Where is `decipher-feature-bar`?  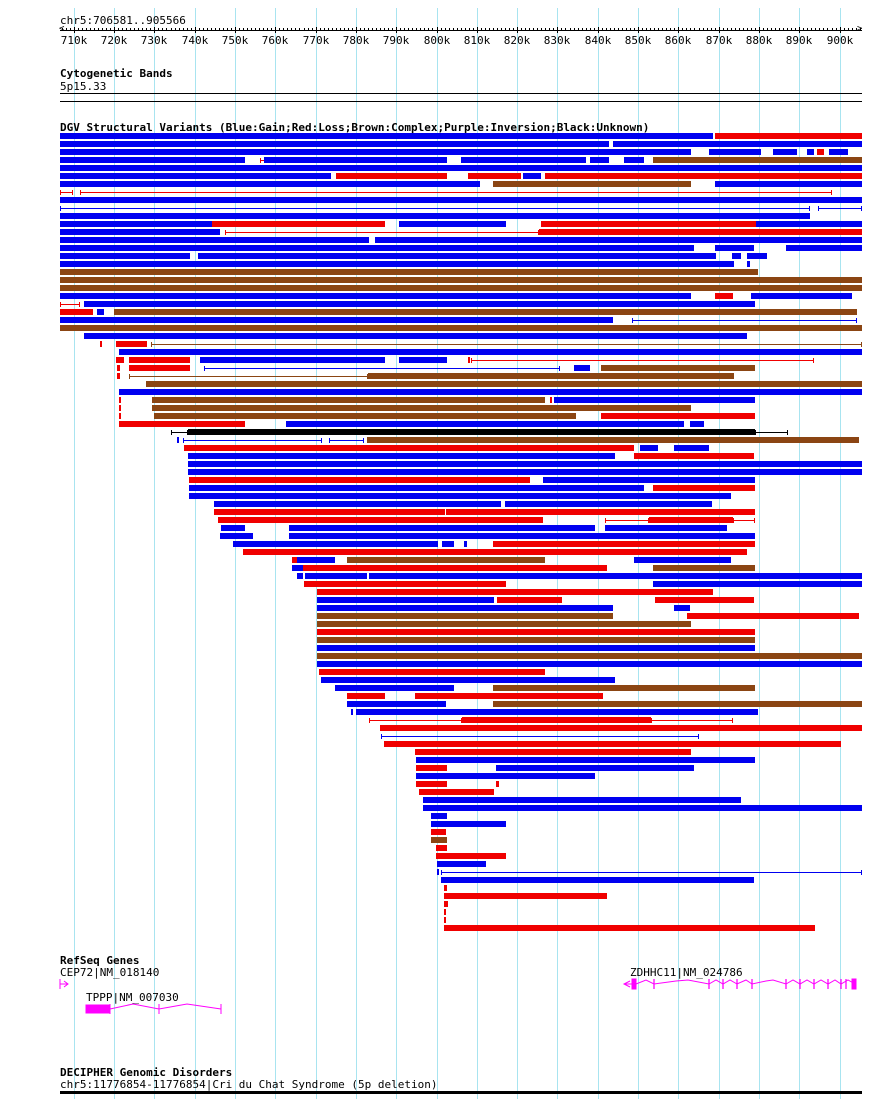
decipher-feature-bar is located at coordinates (461, 1092).